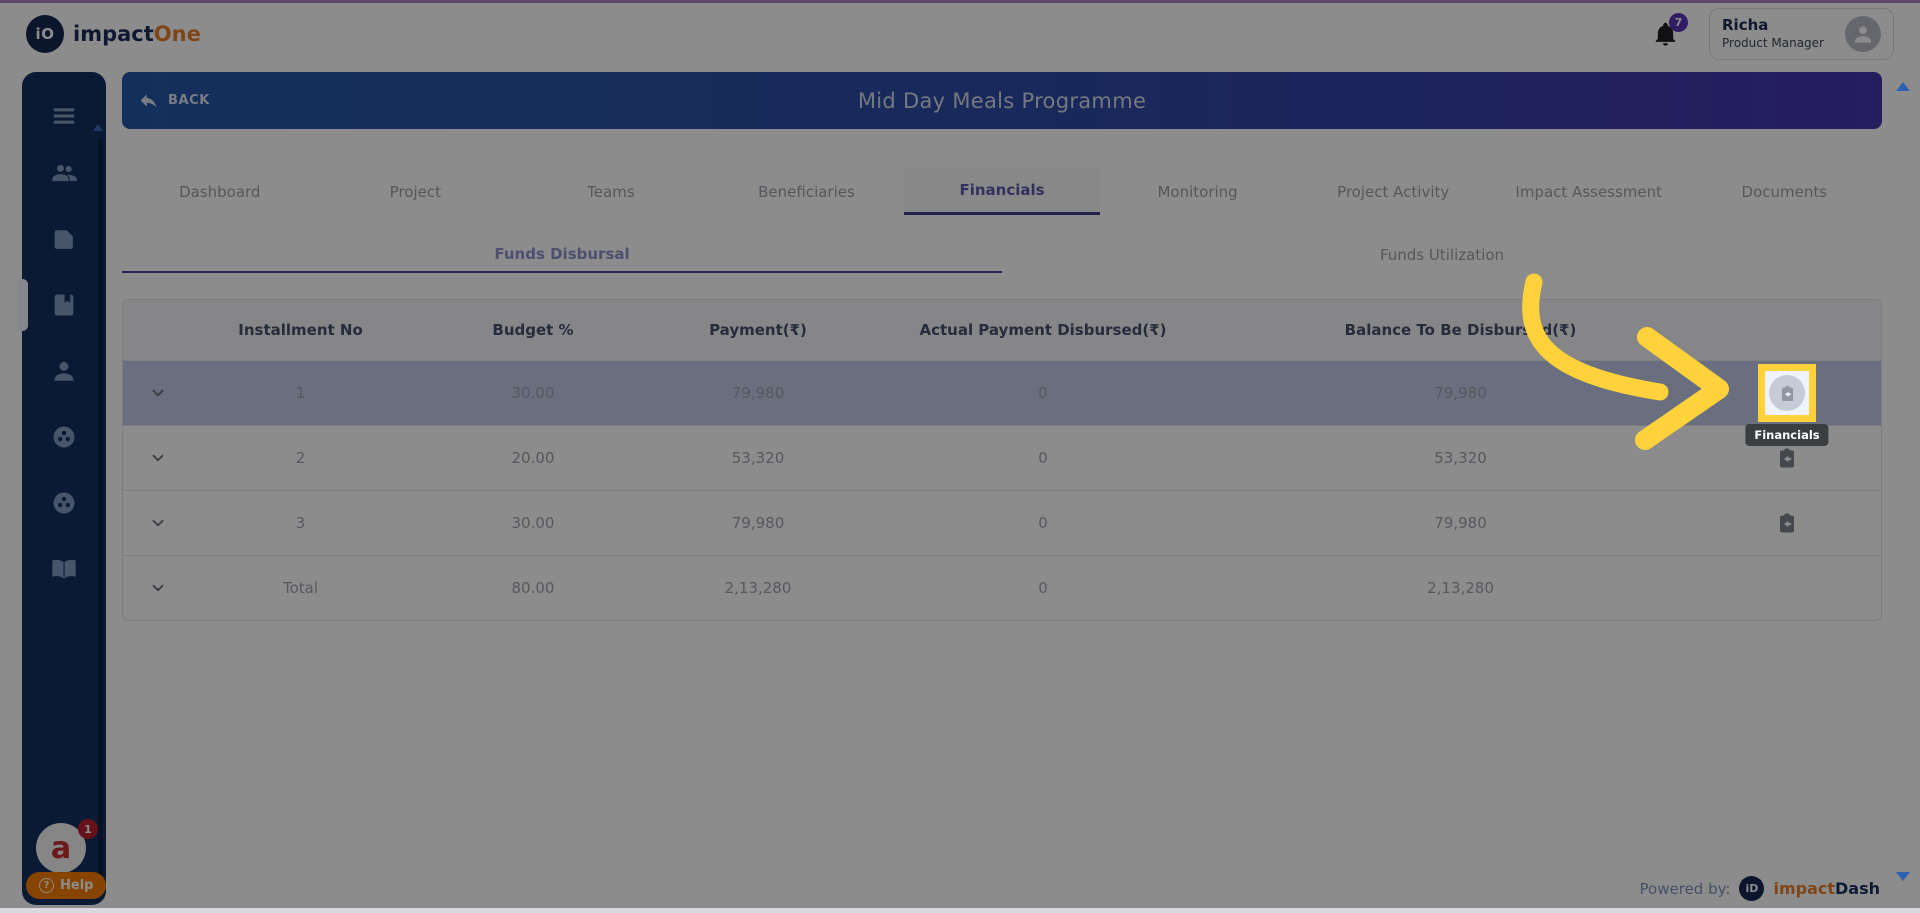  I want to click on page-title: Mid Day Meals Programme, so click(1002, 100).